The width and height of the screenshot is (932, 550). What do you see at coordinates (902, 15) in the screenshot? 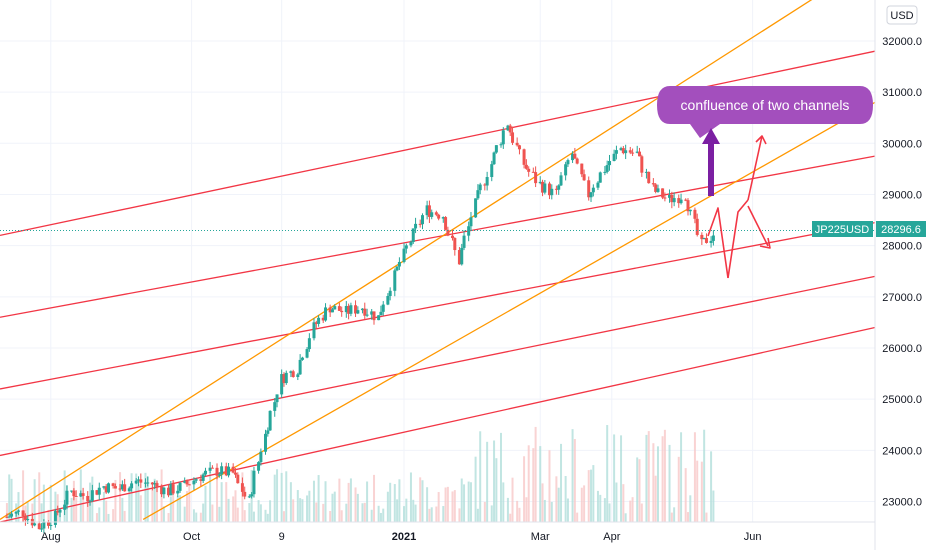
I see `currency-box` at bounding box center [902, 15].